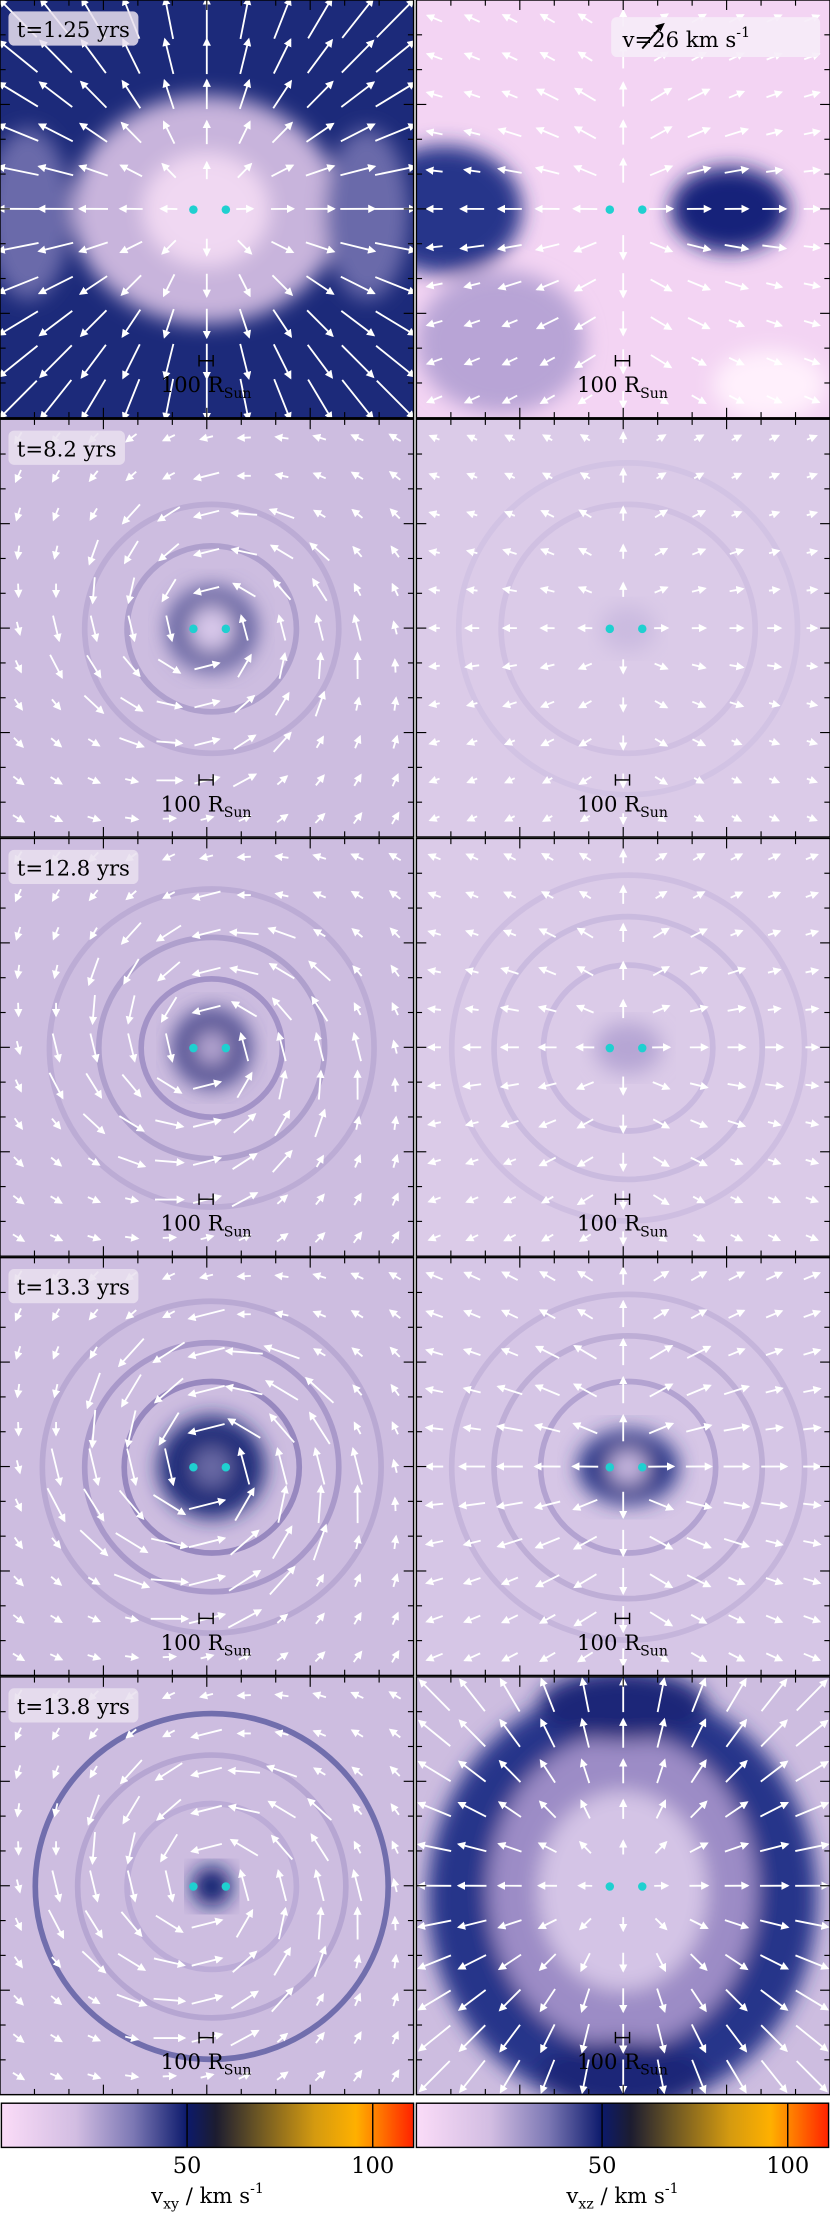 This screenshot has width=830, height=2213. Describe the element at coordinates (622, 209) in the screenshot. I see `panel: 100 RSun v=26 km s-1` at that location.